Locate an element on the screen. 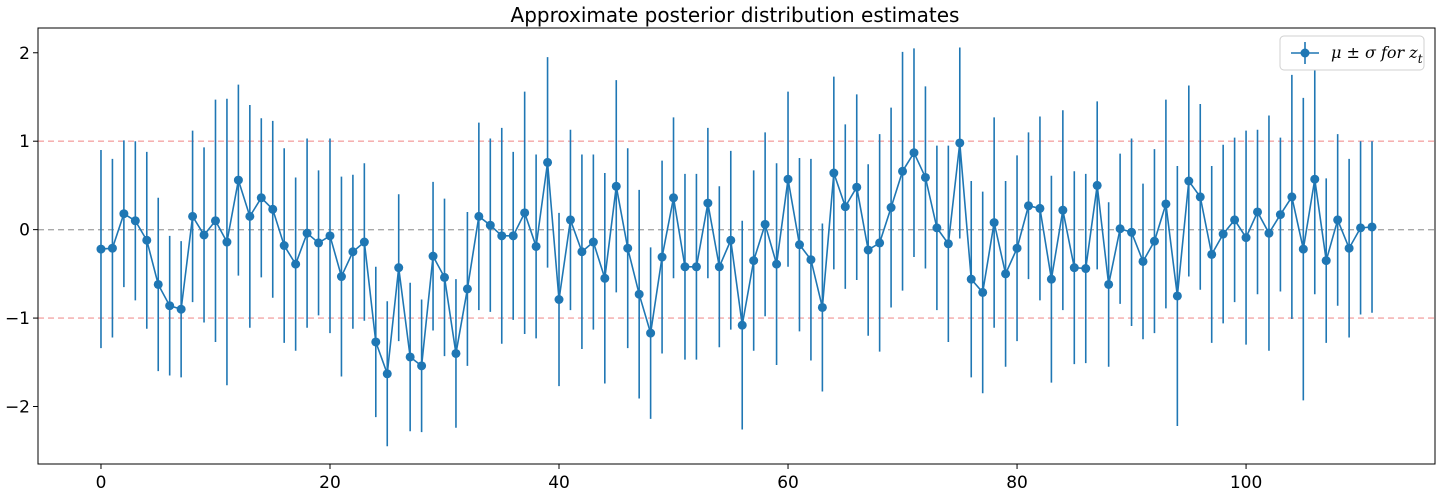 The height and width of the screenshot is (492, 1440). legend-label: μ ± σ for zt is located at coordinates (1377, 54).